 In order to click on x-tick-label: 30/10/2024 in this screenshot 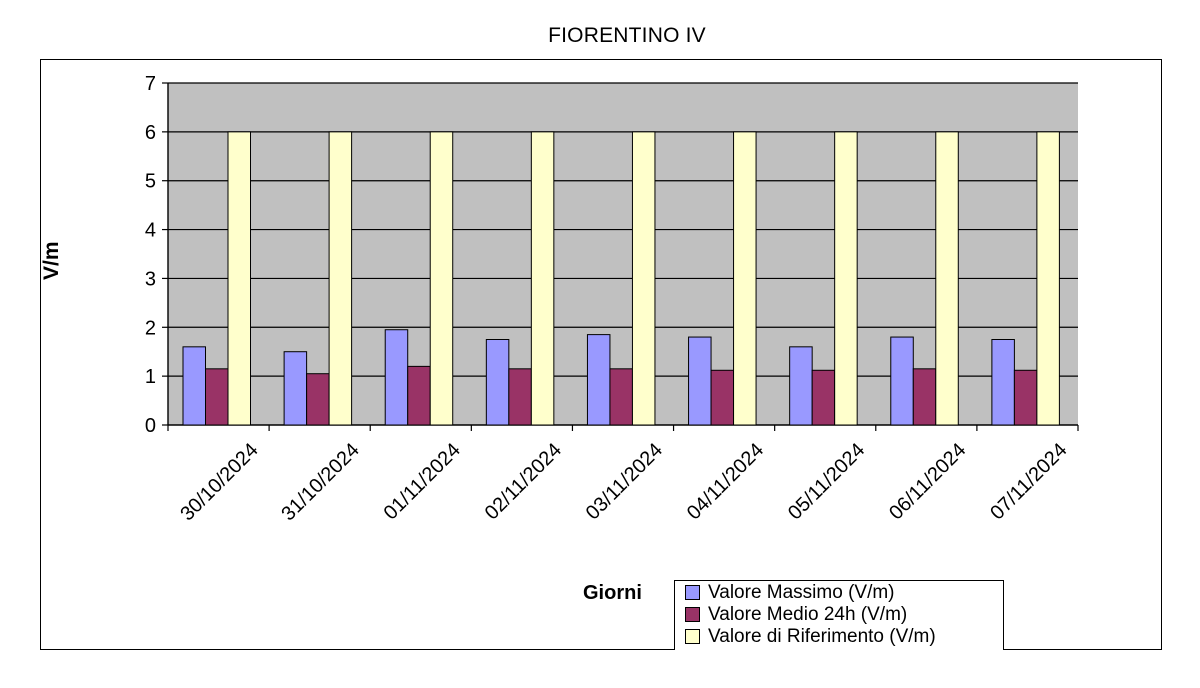, I will do `click(219, 482)`.